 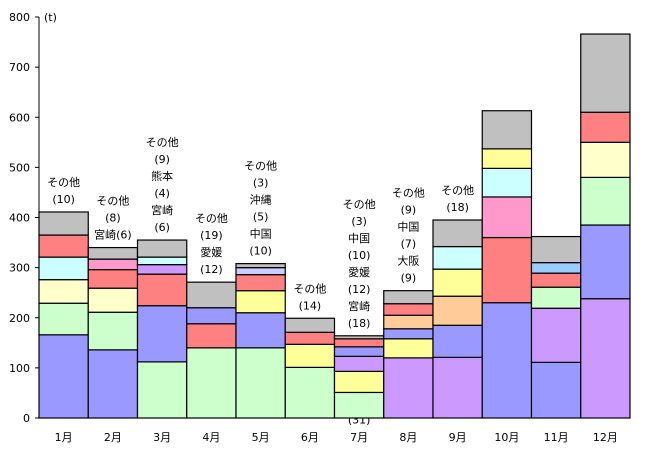 I want to click on y-tick-label: 700, so click(x=19, y=67).